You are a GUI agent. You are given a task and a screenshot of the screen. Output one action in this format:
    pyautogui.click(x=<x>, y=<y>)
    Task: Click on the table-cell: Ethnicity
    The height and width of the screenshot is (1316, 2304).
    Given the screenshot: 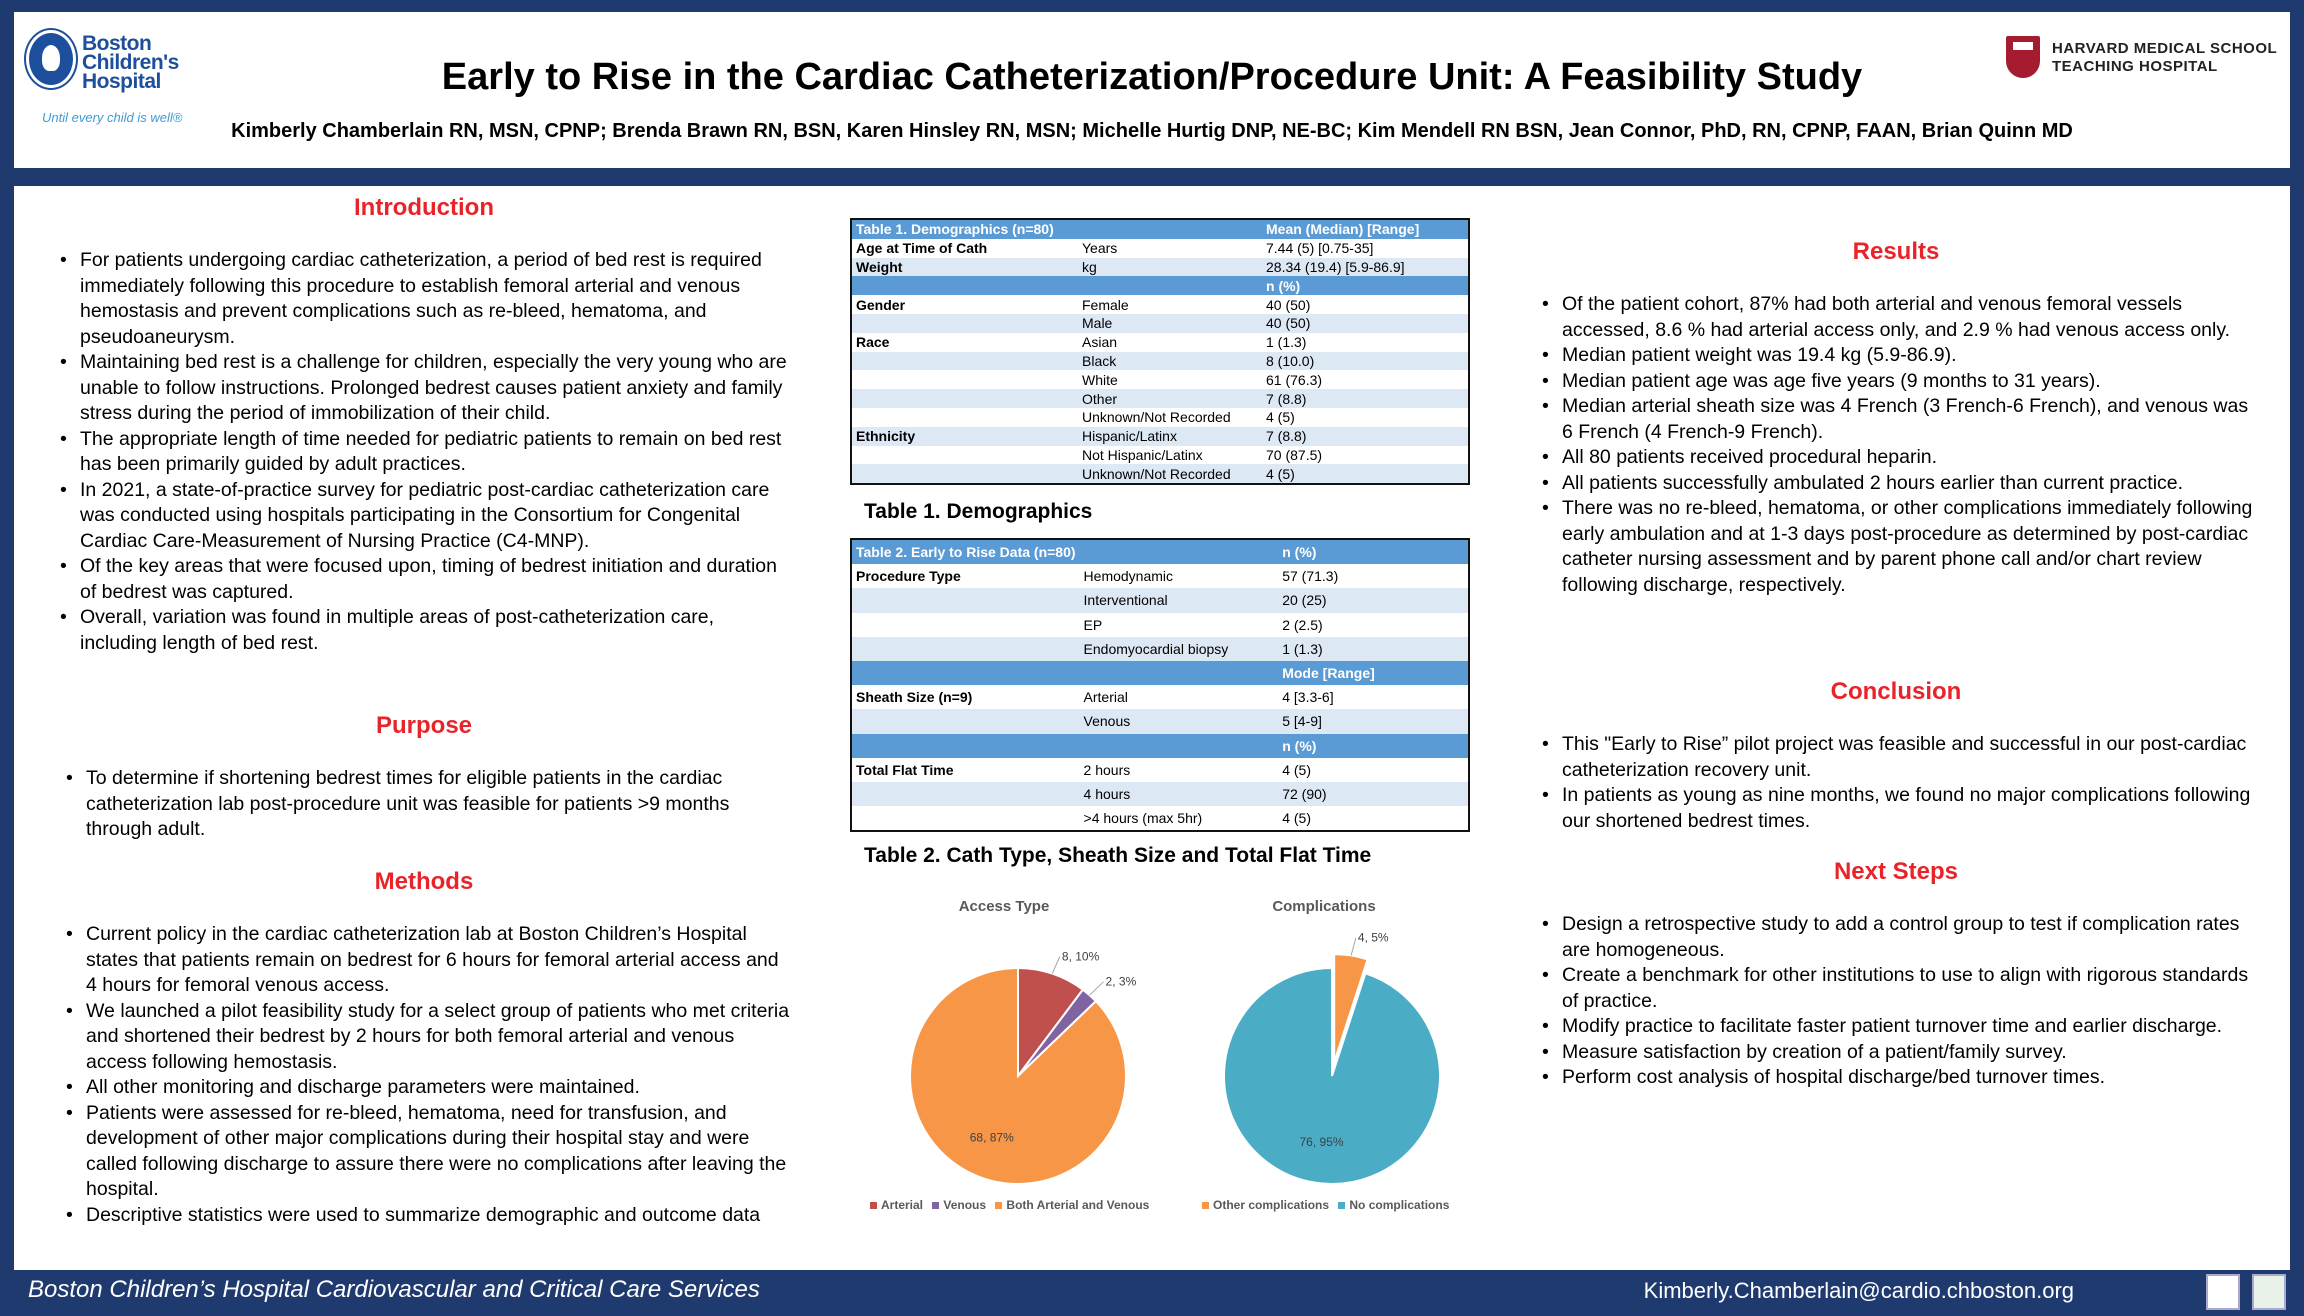 What is the action you would take?
    pyautogui.click(x=886, y=436)
    